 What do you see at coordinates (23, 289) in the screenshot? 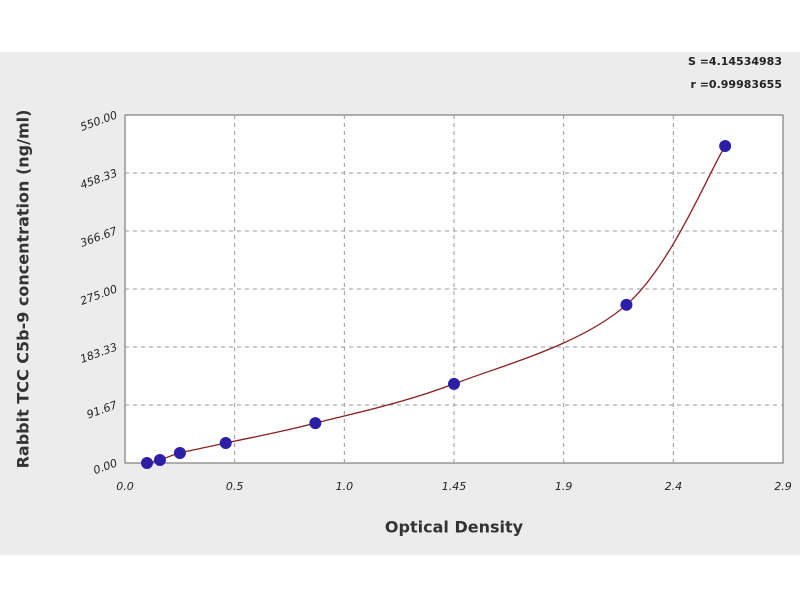
I see `y-axis-title: Rabbit TCC C5b-9 concentration (ng/ml)` at bounding box center [23, 289].